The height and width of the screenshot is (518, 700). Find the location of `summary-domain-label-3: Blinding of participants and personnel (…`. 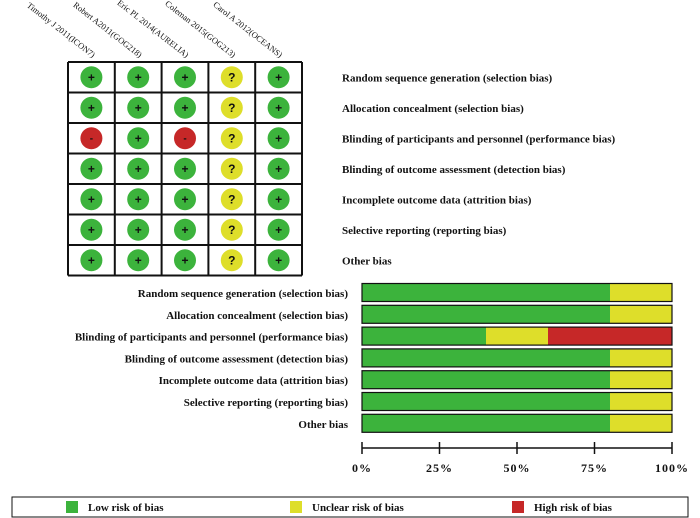

summary-domain-label-3: Blinding of participants and personnel (… is located at coordinates (479, 139).